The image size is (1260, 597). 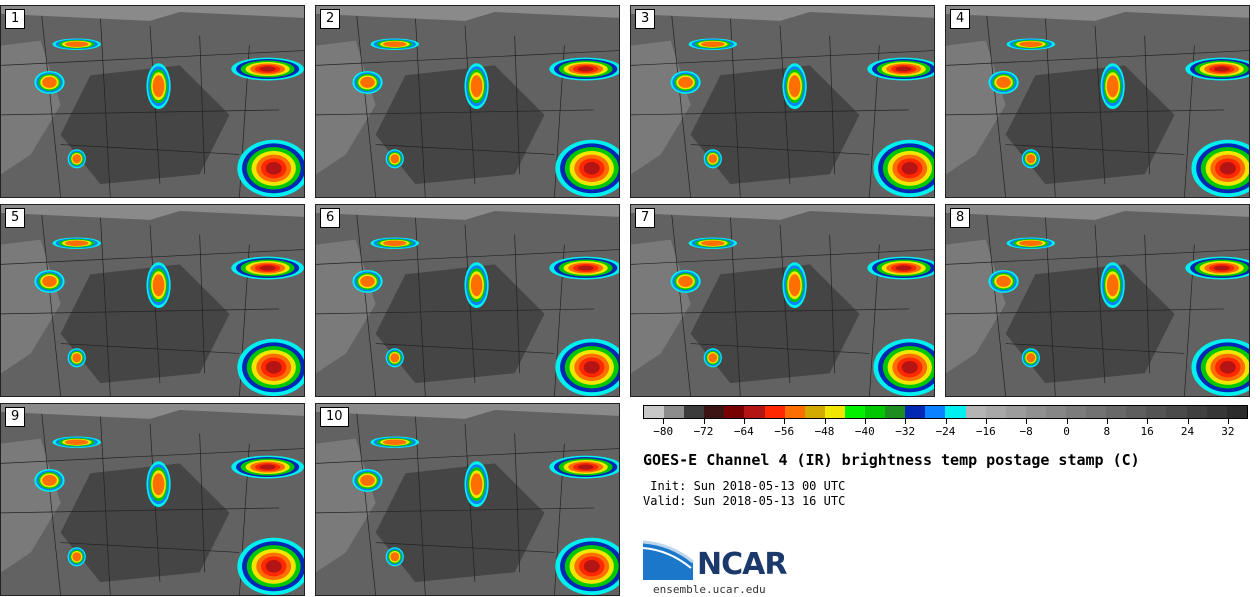 What do you see at coordinates (985, 431) in the screenshot?
I see `colorbar-tick-label: −16` at bounding box center [985, 431].